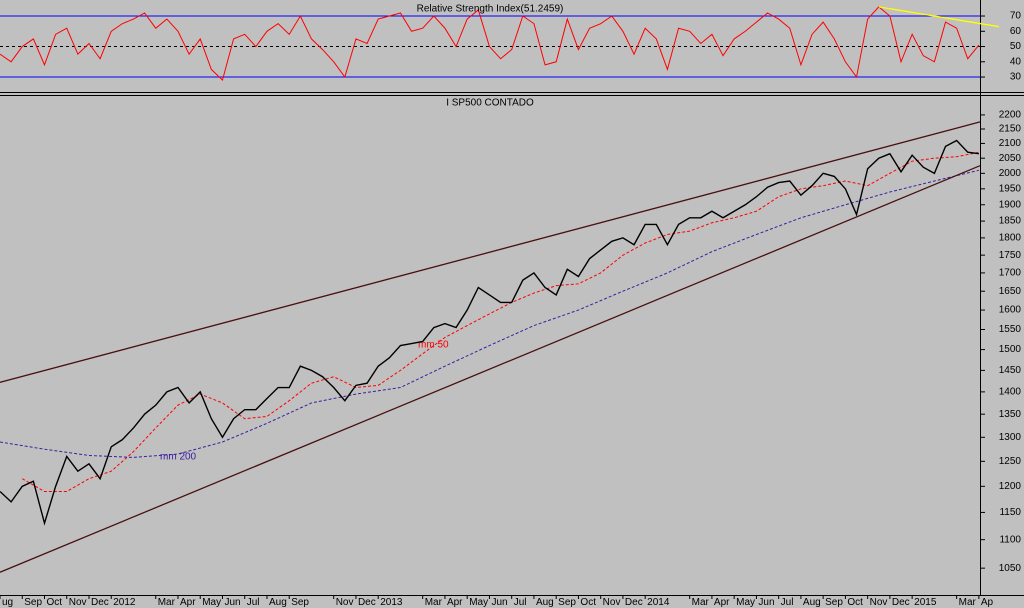 Image resolution: width=1024 pixels, height=608 pixels. I want to click on x-tick-label: Ap, so click(987, 602).